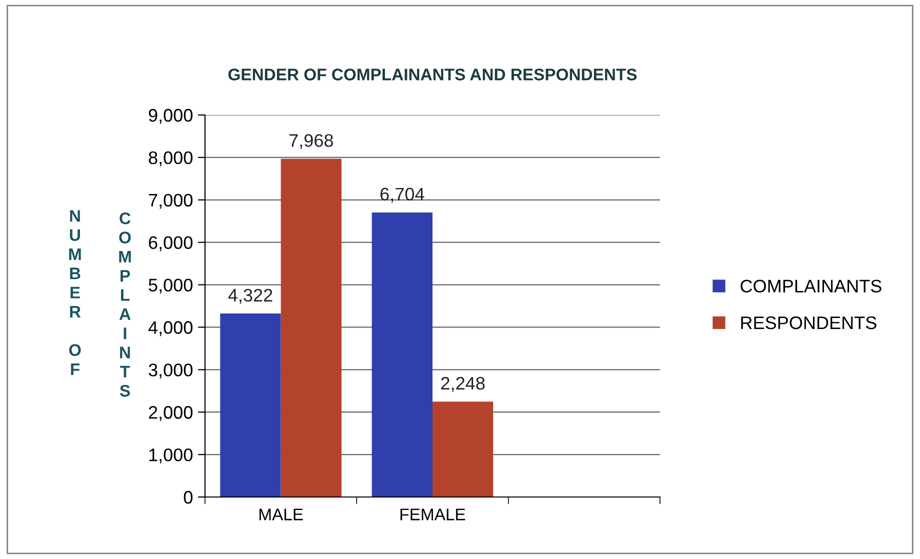 The height and width of the screenshot is (559, 920). Describe the element at coordinates (811, 286) in the screenshot. I see `legend-label: COMPLAINANTS` at that location.